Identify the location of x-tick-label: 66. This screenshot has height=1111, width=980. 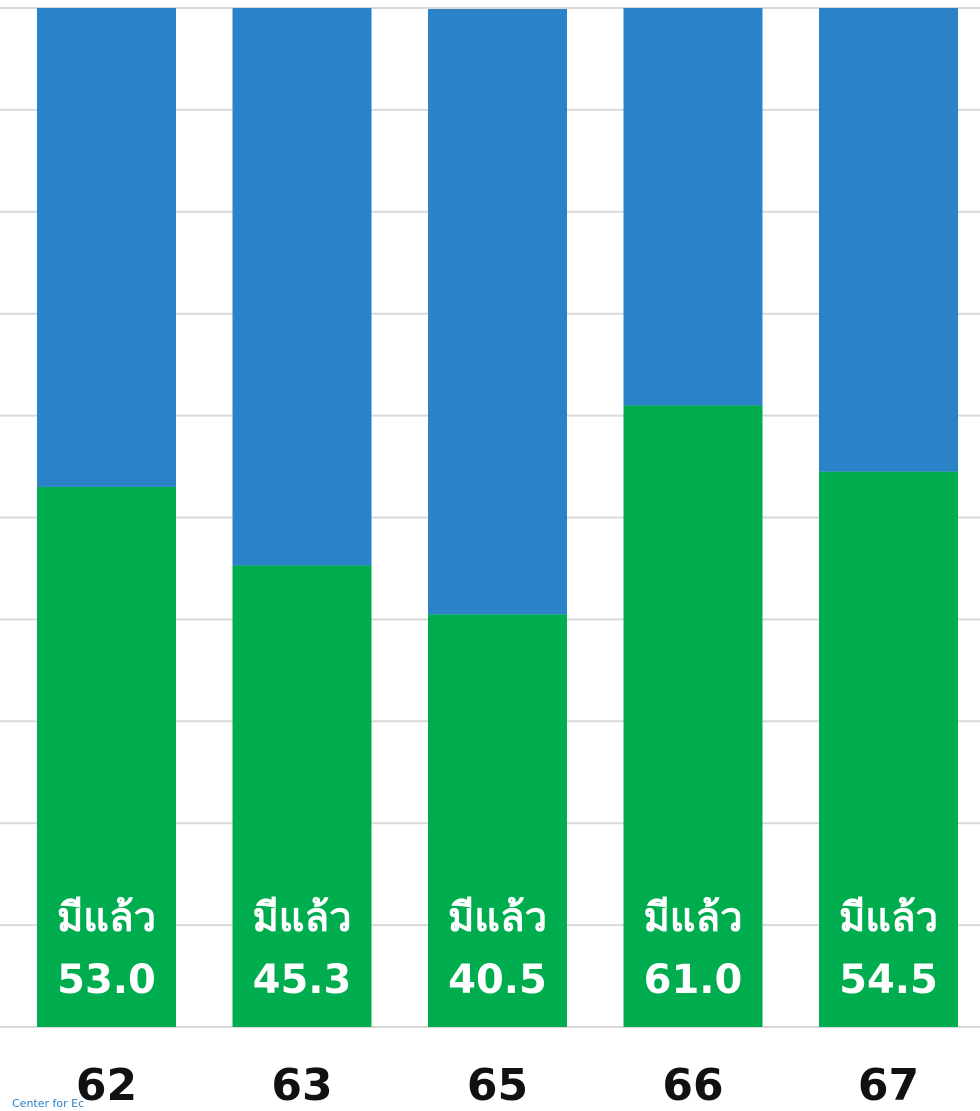
(692, 1085).